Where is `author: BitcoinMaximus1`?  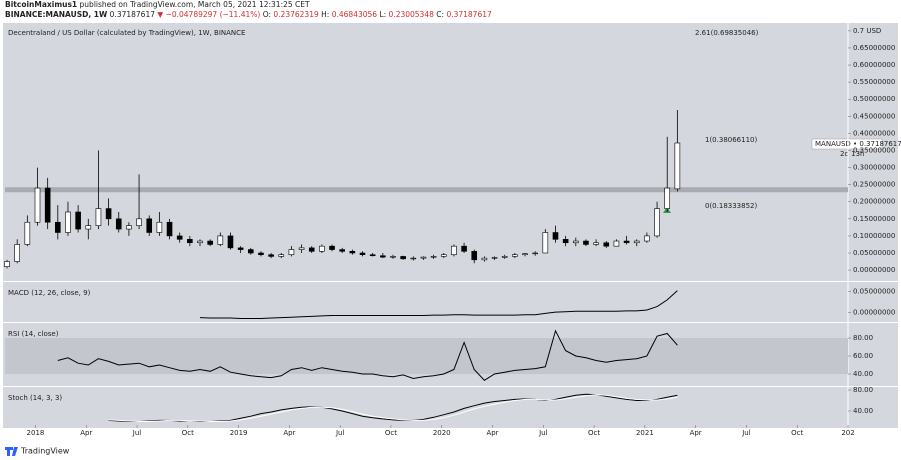
author: BitcoinMaximus1 is located at coordinates (41, 4).